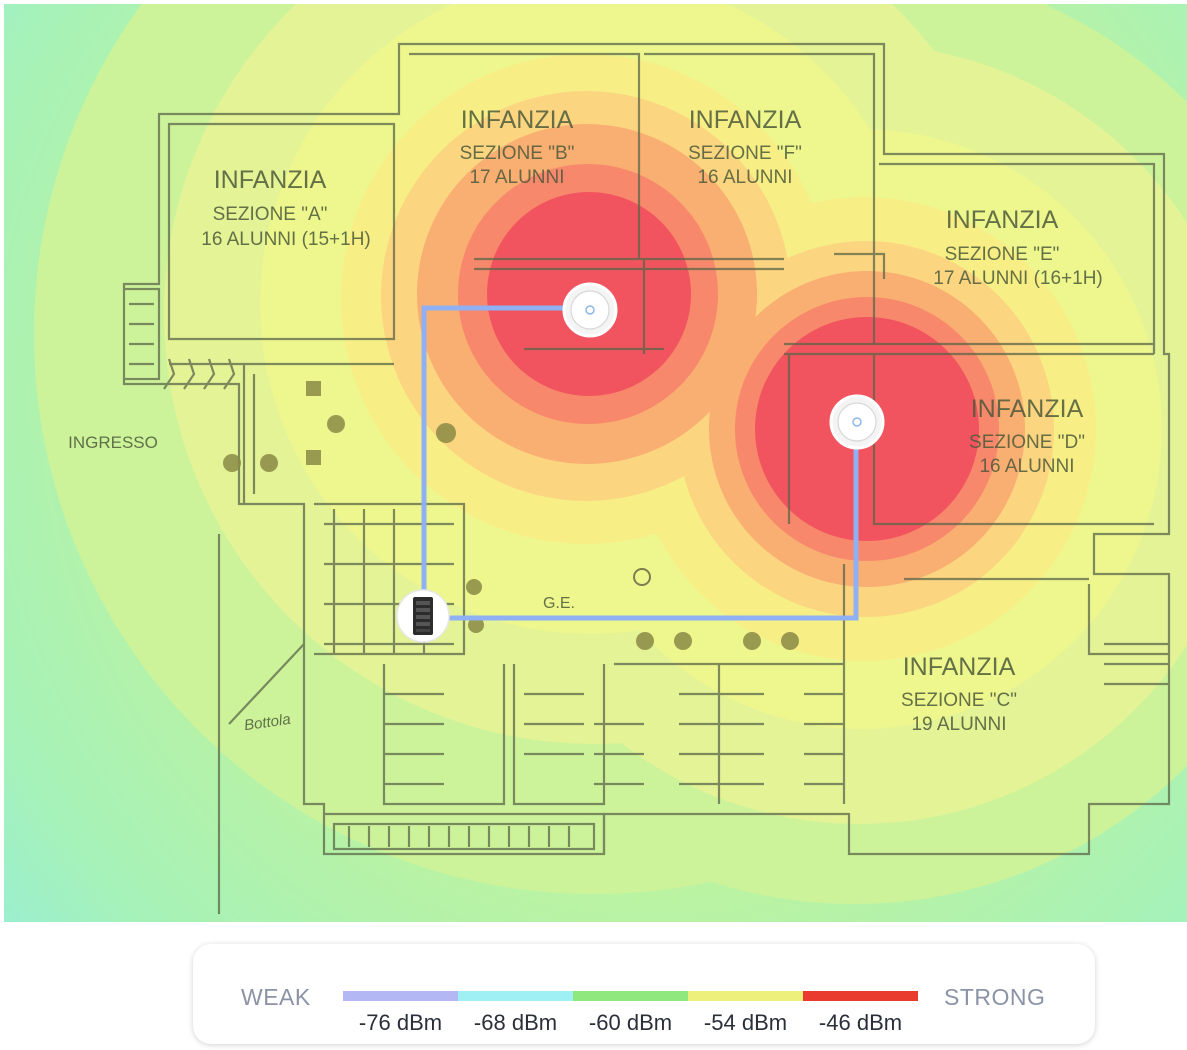 Image resolution: width=1187 pixels, height=1050 pixels. I want to click on room-f-section: SEZIONE "F", so click(745, 153).